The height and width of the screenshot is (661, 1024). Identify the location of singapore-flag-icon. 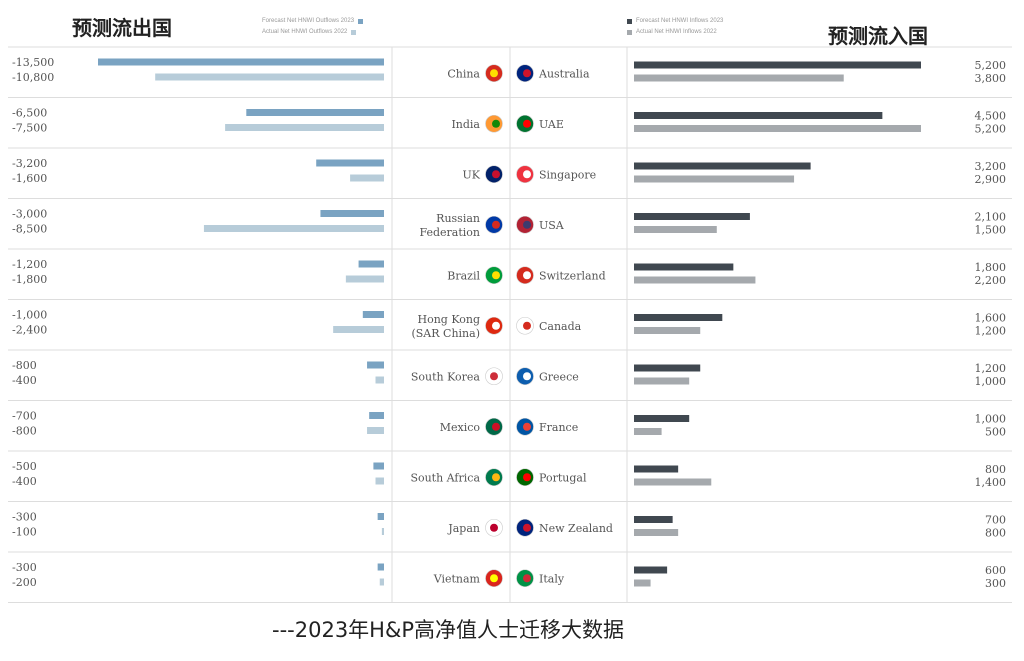
(525, 174).